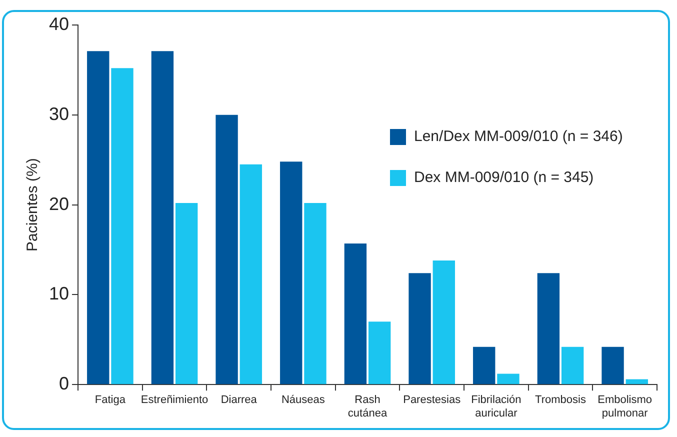 This screenshot has width=677, height=437. I want to click on x-tick-label: Rash cutánea, so click(368, 407).